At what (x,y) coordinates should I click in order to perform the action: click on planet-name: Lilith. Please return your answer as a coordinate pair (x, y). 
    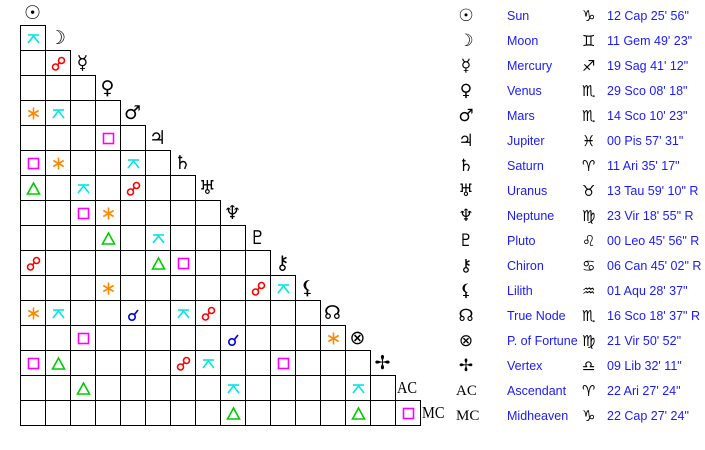
    Looking at the image, I should click on (520, 291).